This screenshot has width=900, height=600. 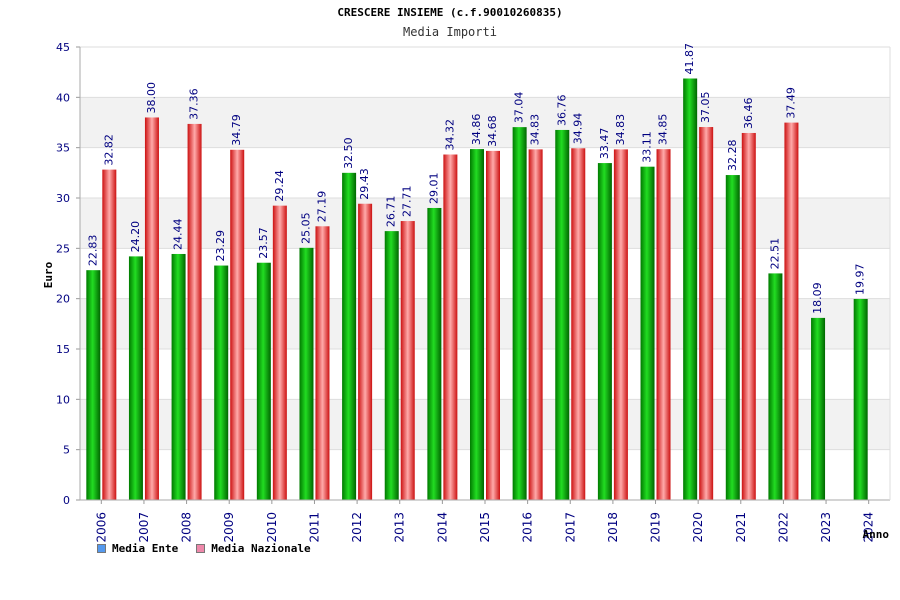 What do you see at coordinates (135, 237) in the screenshot?
I see `data-label: 24.20` at bounding box center [135, 237].